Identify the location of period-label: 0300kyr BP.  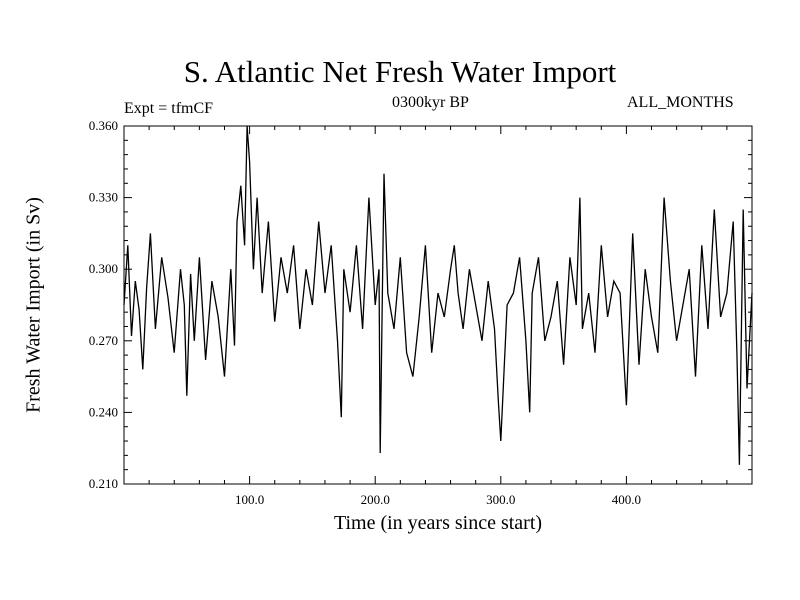
(430, 102).